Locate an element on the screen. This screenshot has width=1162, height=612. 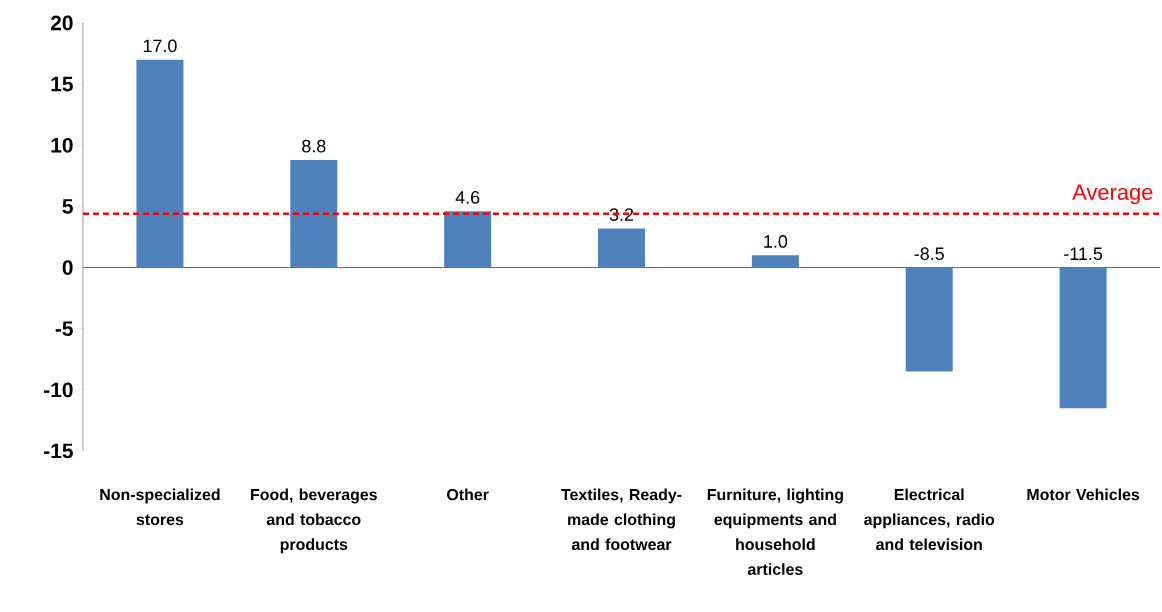
y-tick-label: 20 is located at coordinates (61, 23).